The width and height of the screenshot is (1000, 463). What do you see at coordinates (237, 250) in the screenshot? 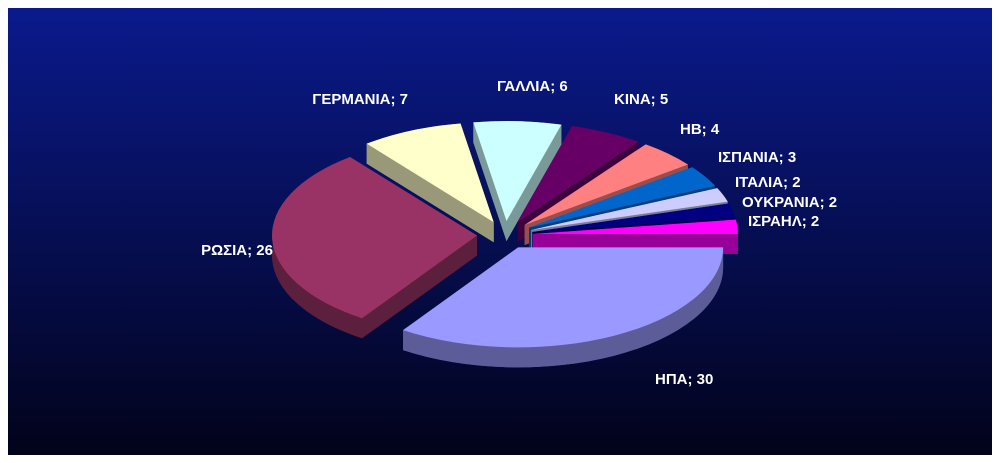
I see `data-label: ΡΩΣΙΑ; 26` at bounding box center [237, 250].